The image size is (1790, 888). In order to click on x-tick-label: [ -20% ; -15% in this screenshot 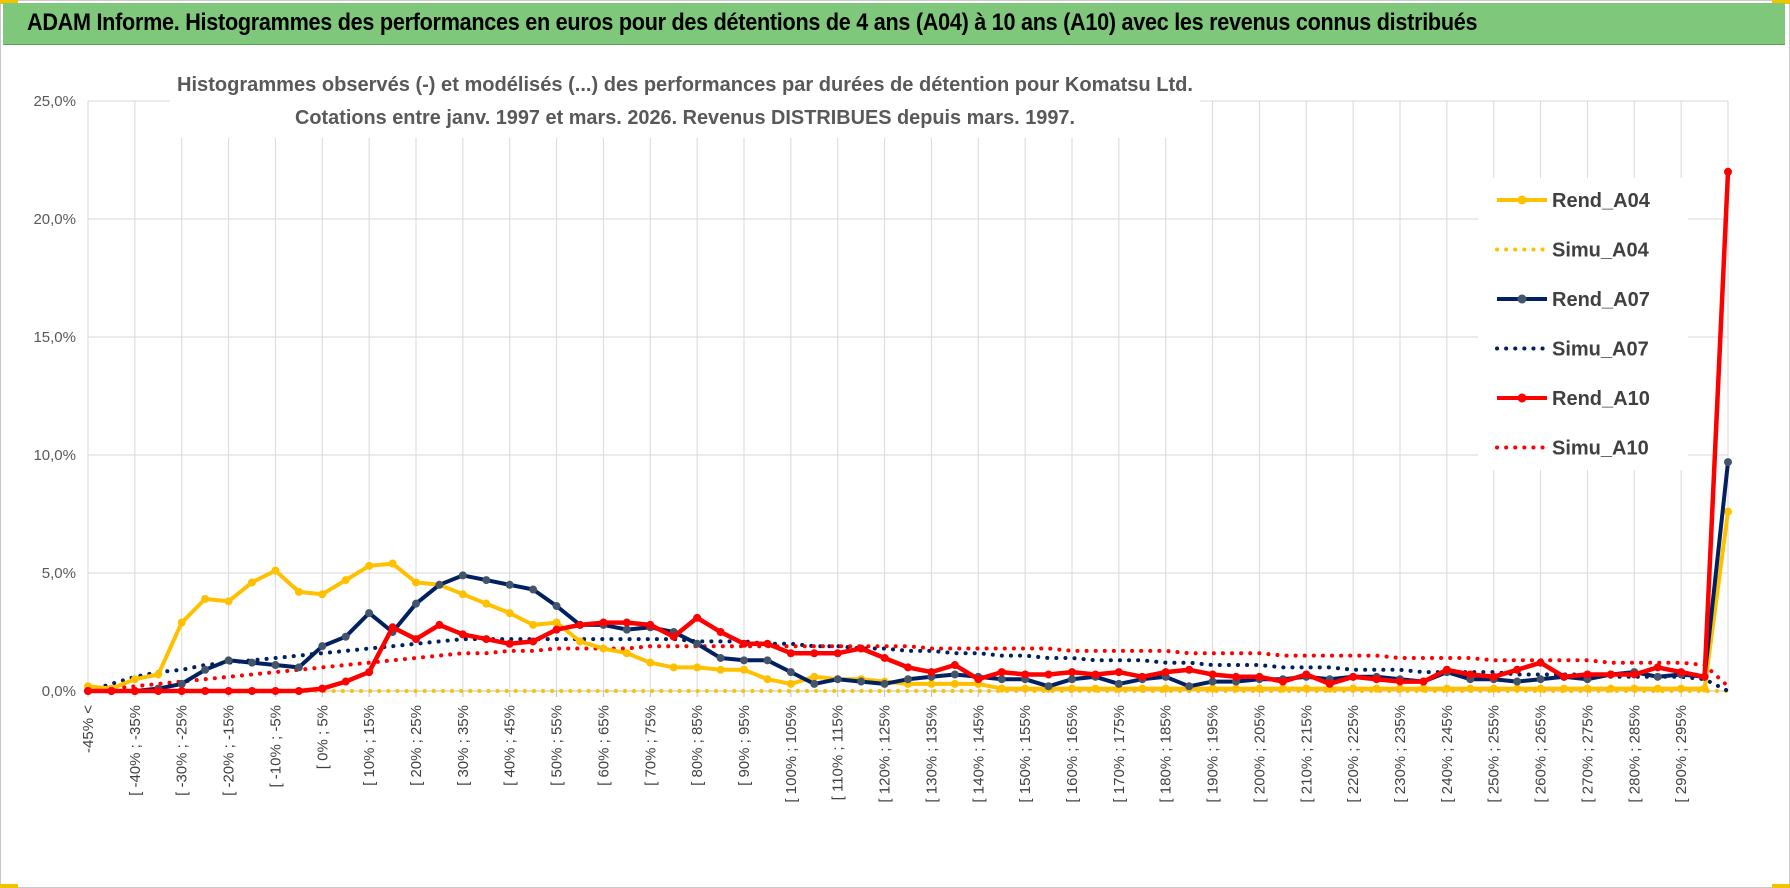, I will do `click(229, 750)`.